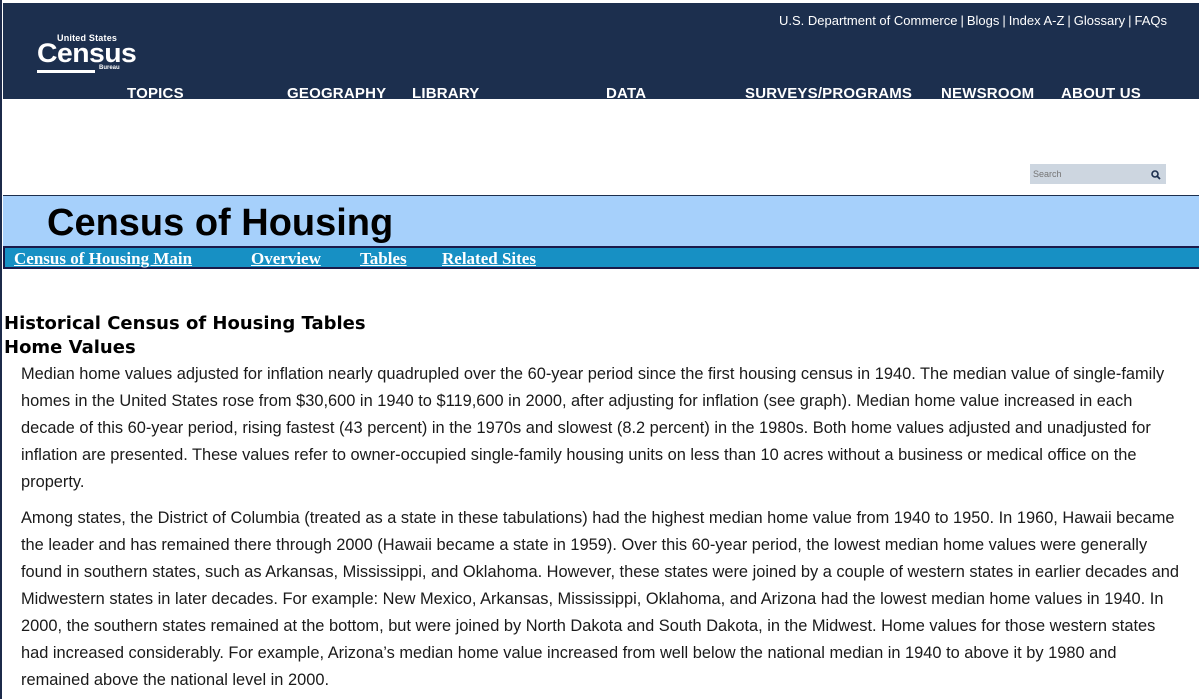 The height and width of the screenshot is (699, 1199). I want to click on nav-surveys-programs: SURVEYS/PROGRAMS, so click(829, 93).